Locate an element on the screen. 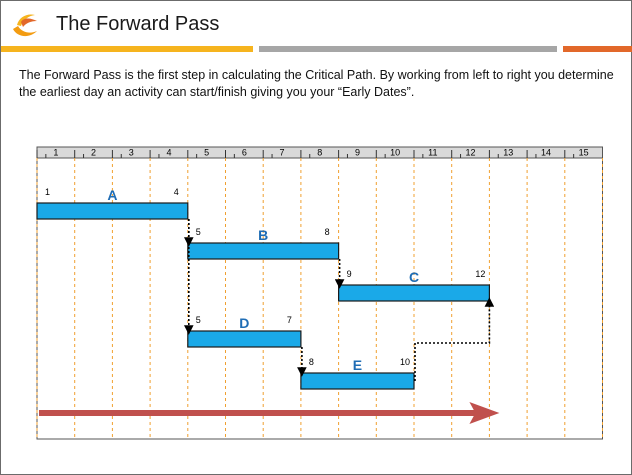  direction-arrow-head is located at coordinates (484, 413).